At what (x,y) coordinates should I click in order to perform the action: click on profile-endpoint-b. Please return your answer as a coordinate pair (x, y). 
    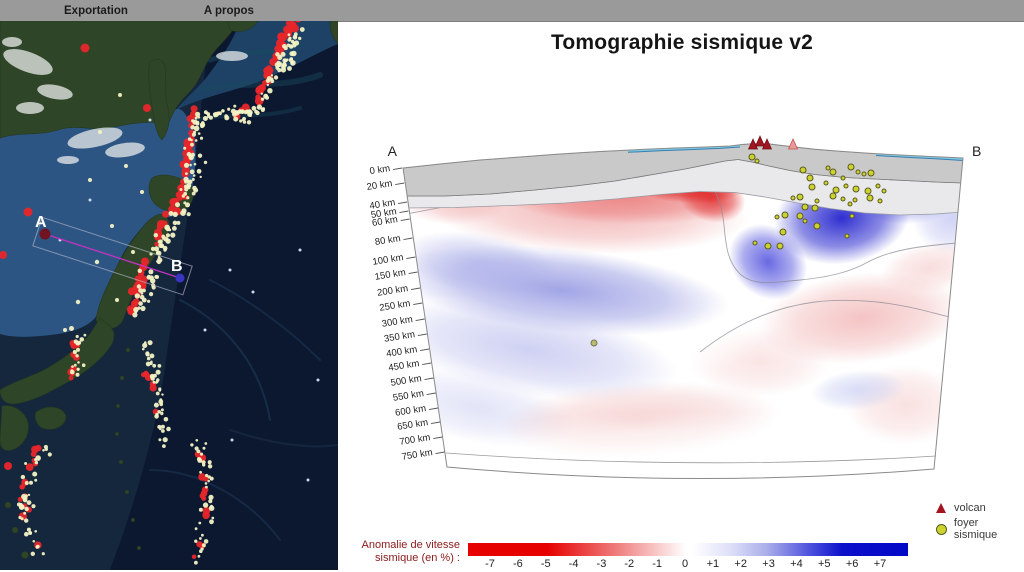
    Looking at the image, I should click on (180, 278).